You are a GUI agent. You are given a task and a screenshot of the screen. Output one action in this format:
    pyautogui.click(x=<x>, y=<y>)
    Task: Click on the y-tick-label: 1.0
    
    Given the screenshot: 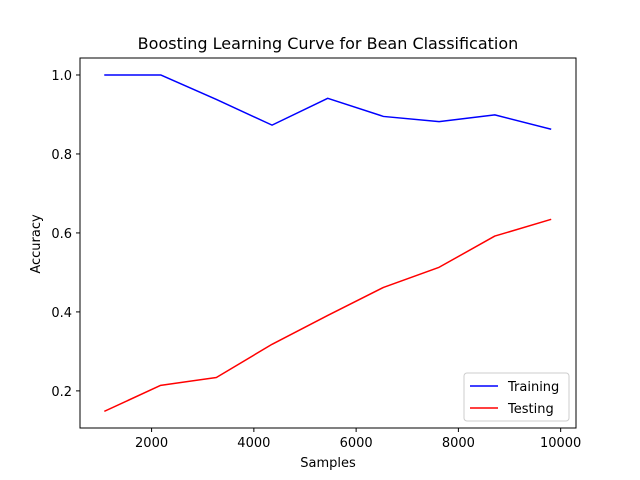 What is the action you would take?
    pyautogui.click(x=61, y=76)
    